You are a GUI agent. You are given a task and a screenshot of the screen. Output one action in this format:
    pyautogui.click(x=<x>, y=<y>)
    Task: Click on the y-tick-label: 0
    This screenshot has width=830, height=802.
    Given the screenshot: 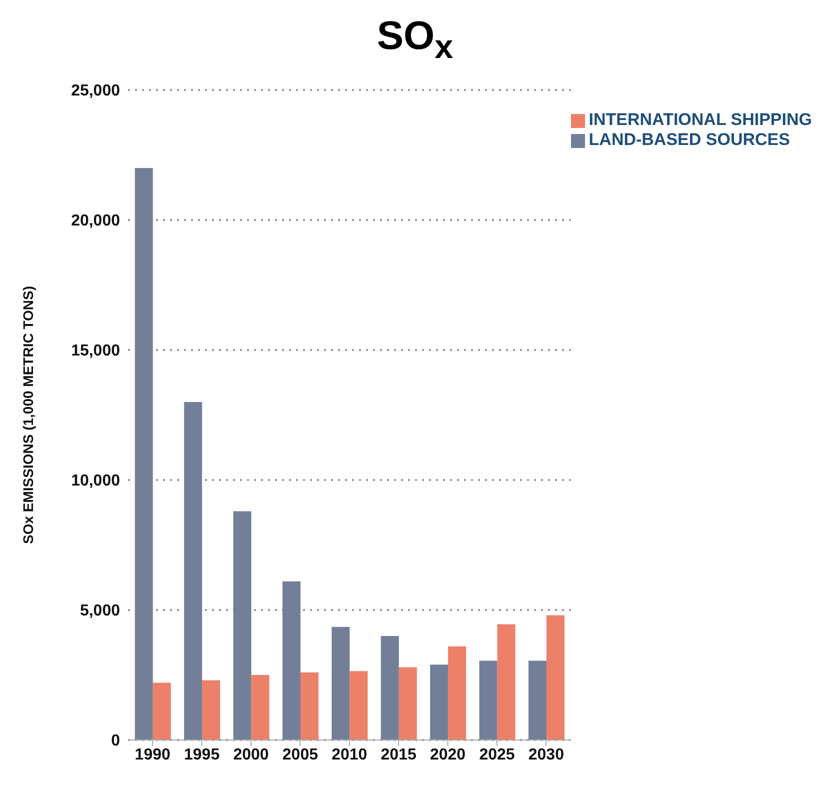 What is the action you would take?
    pyautogui.click(x=115, y=741)
    